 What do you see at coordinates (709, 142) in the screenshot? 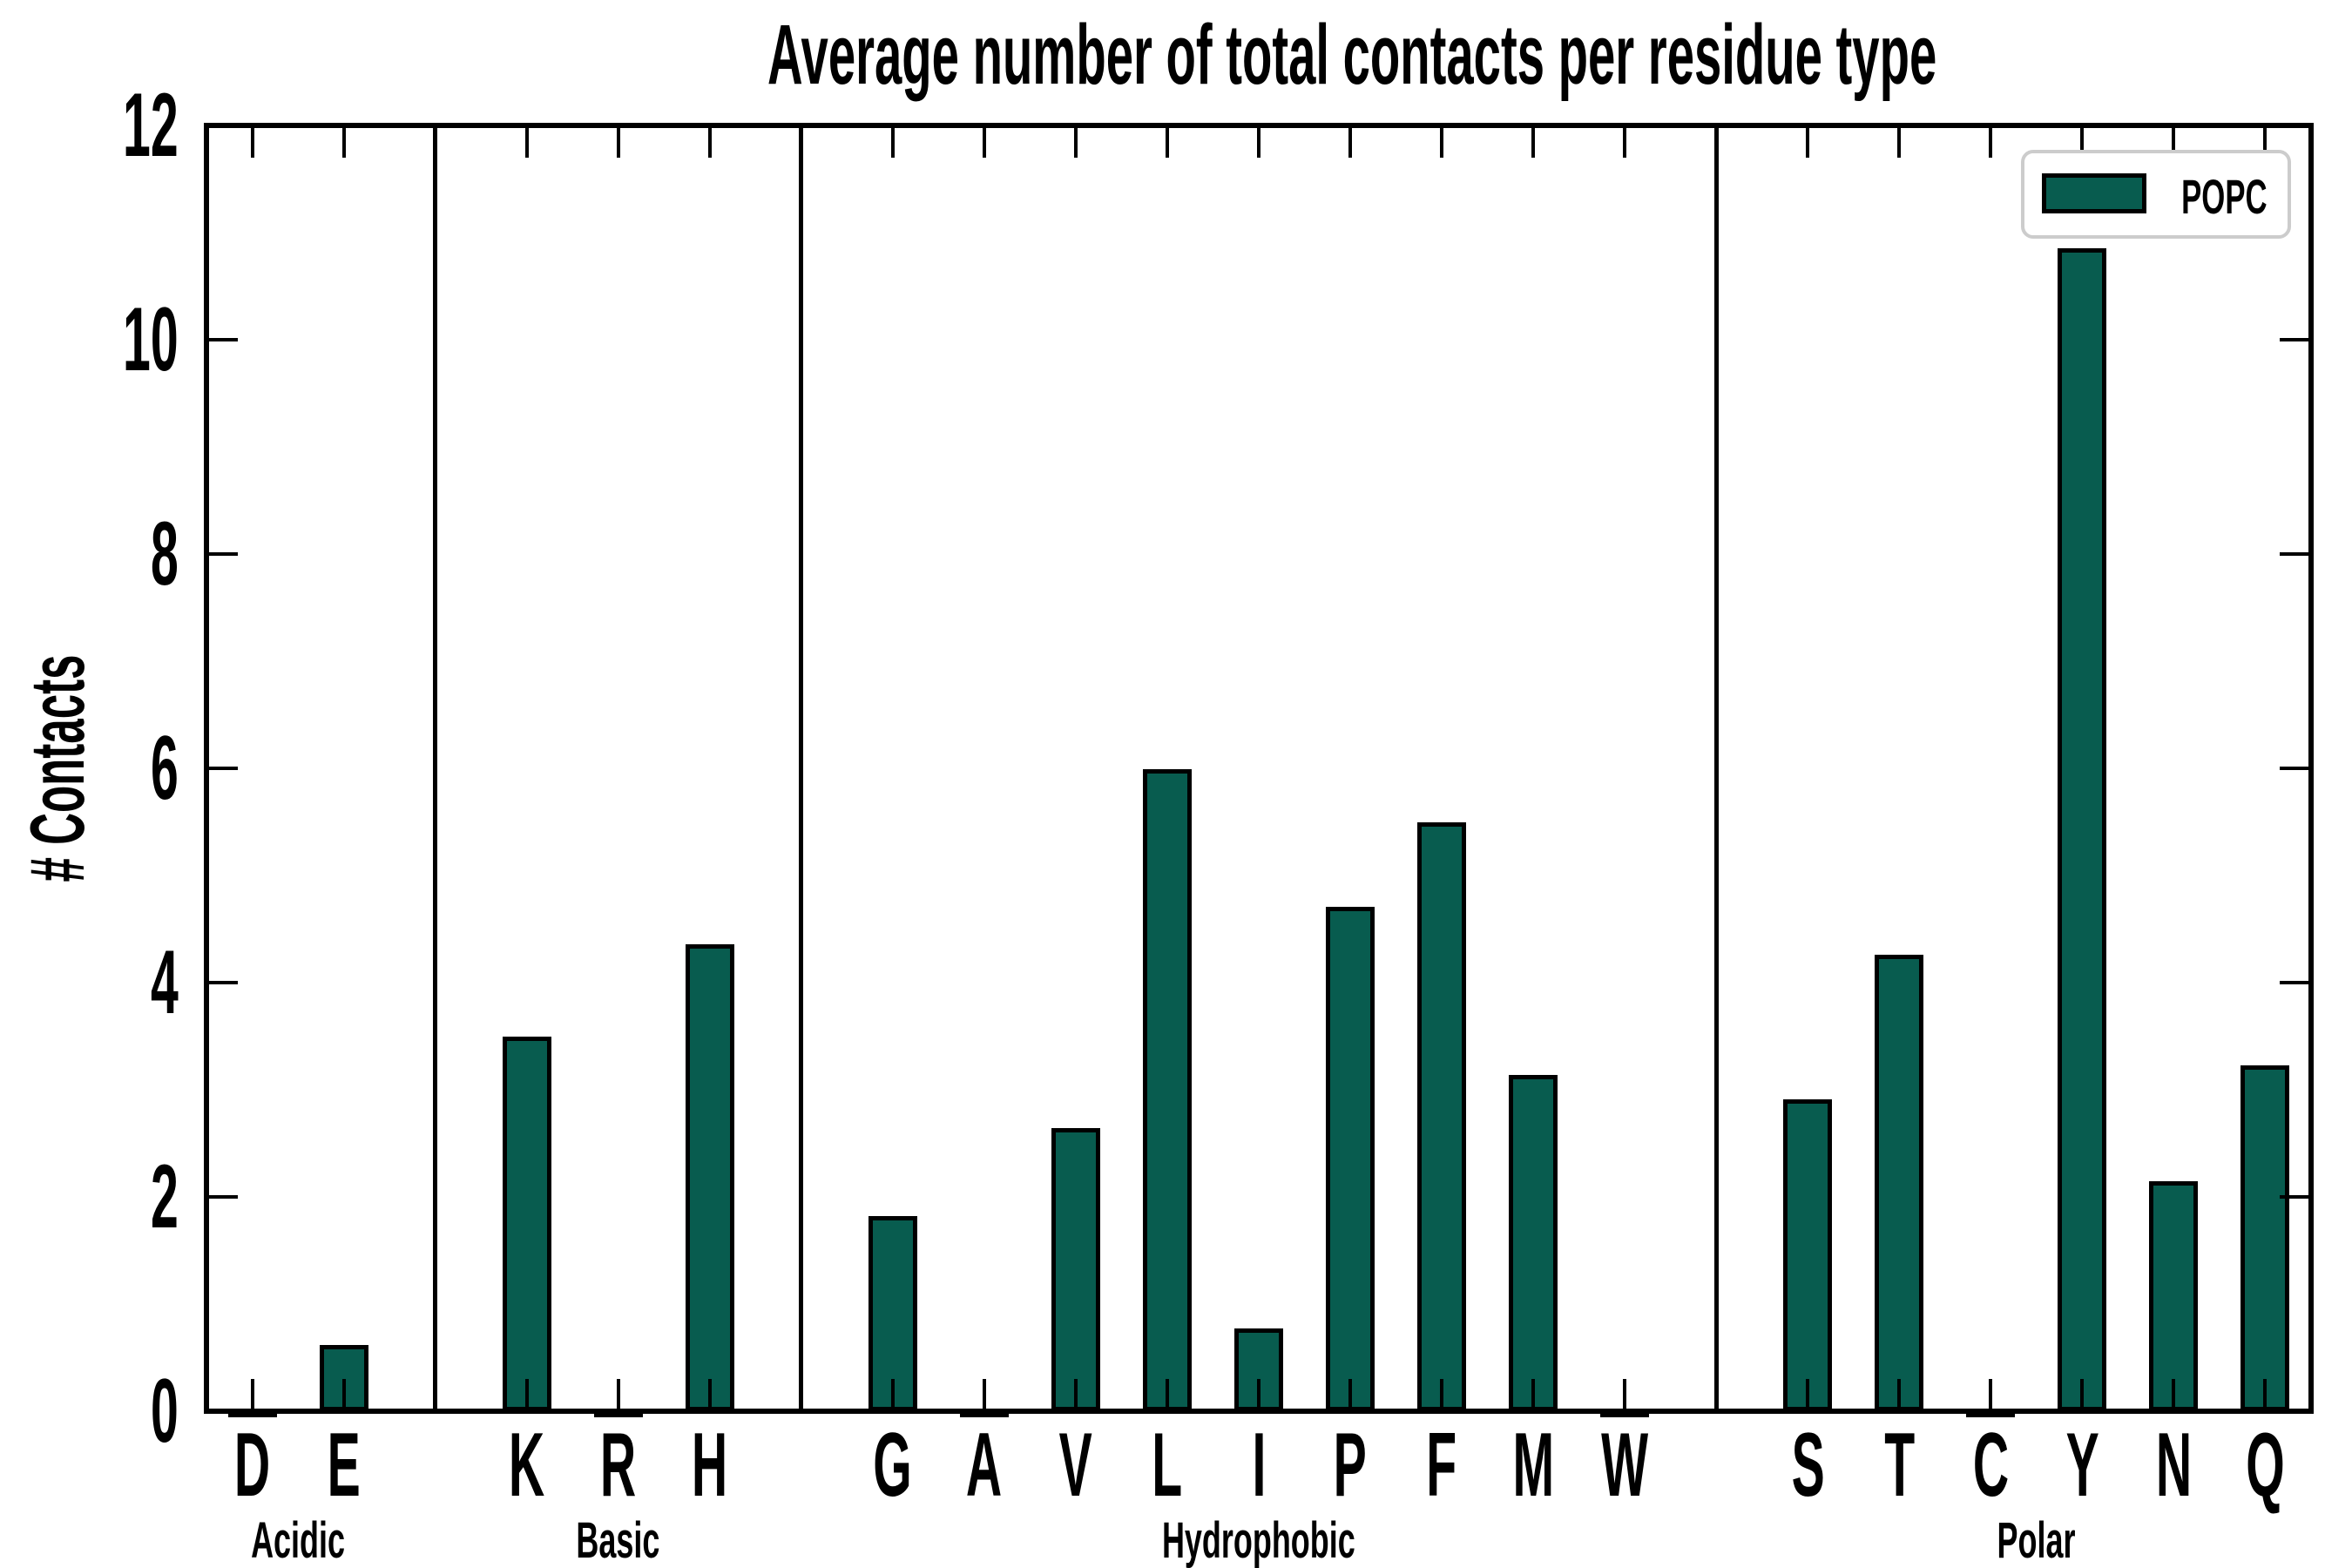
I see `x-tick-top-H` at bounding box center [709, 142].